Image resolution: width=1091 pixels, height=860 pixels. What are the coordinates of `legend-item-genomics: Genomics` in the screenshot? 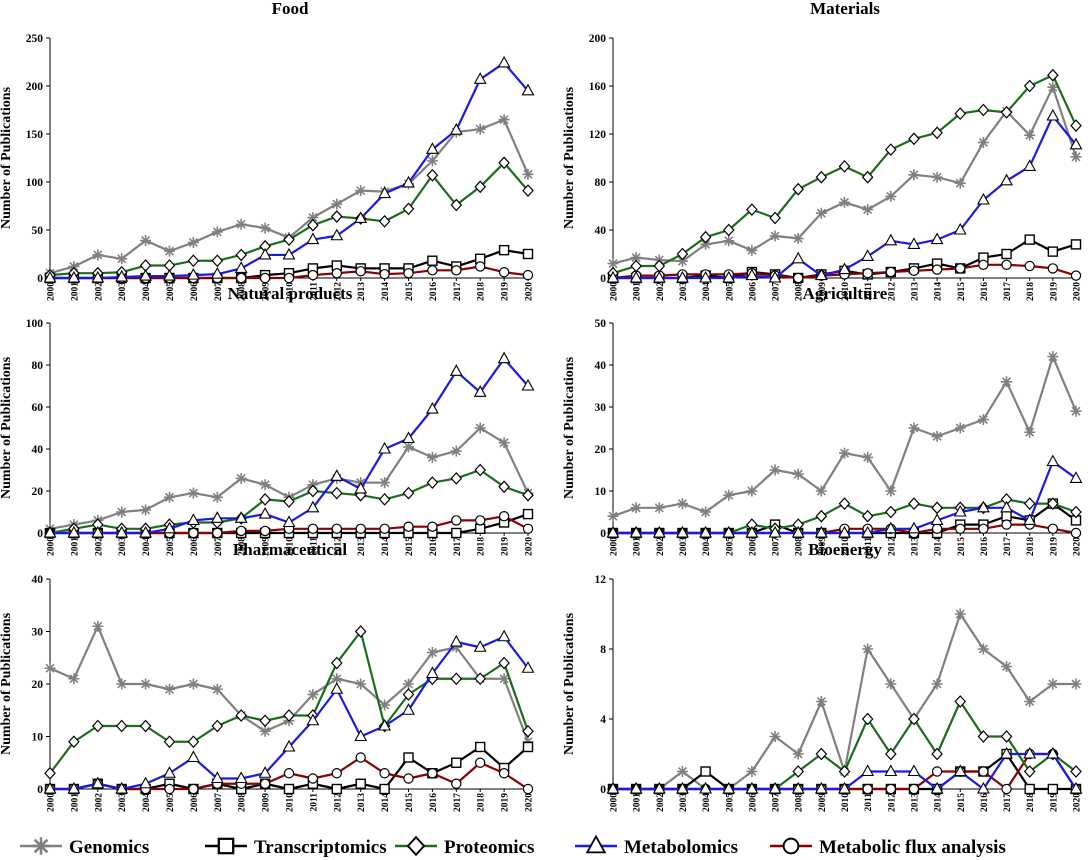 It's located at (84, 847).